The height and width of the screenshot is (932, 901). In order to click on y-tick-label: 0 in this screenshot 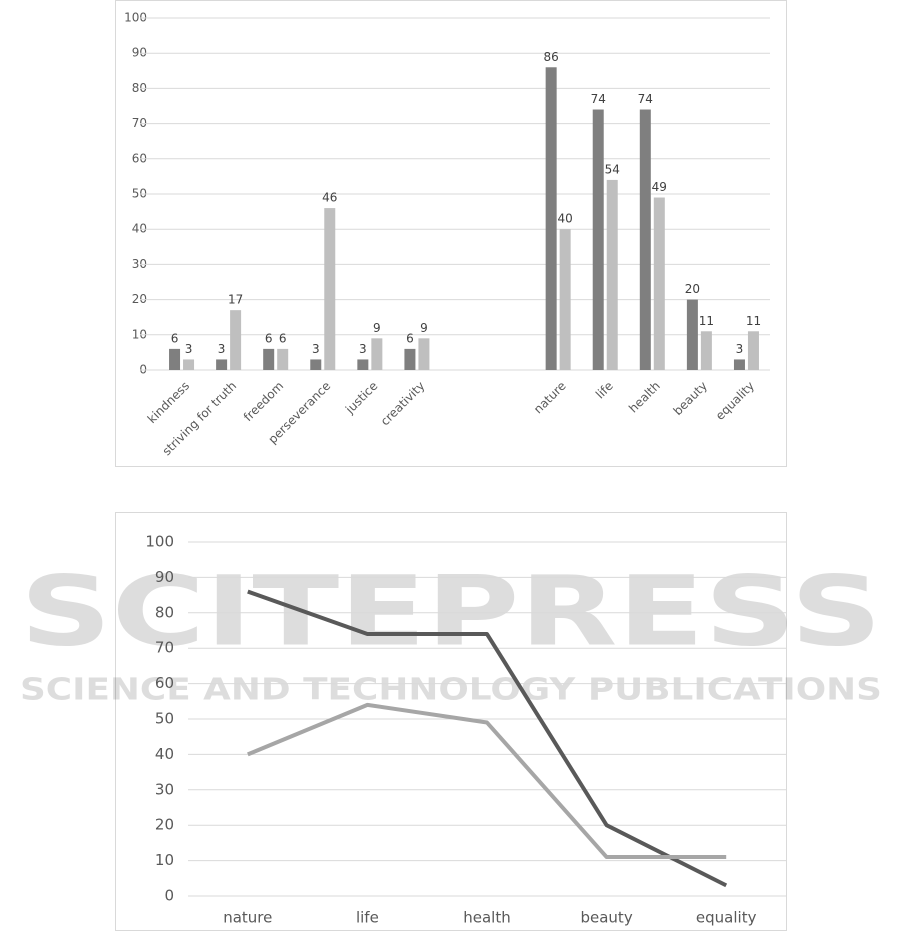, I will do `click(169, 896)`.